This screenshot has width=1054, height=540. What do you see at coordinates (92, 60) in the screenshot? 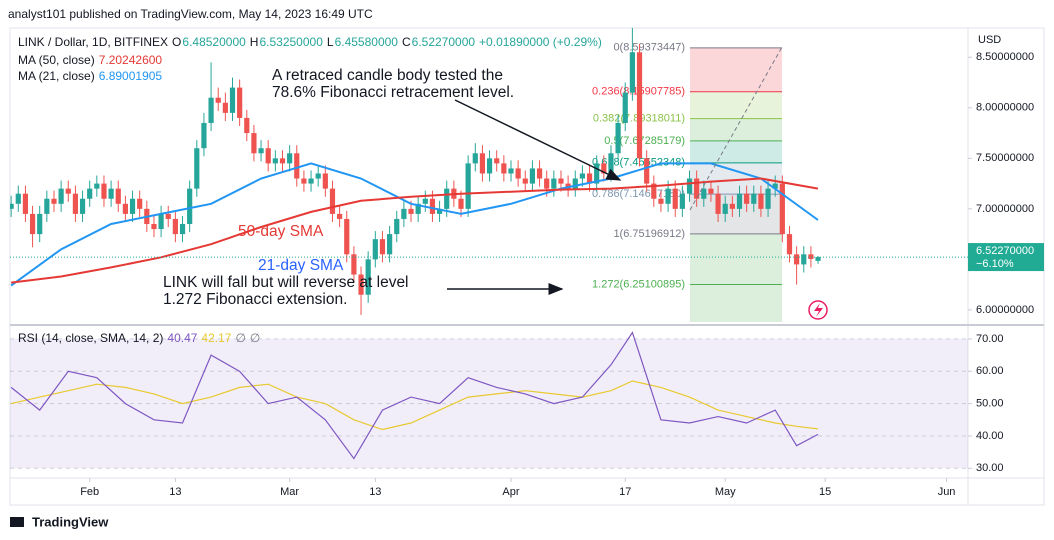
I see `legend-ma50: MA (50, close) 7.20242600` at bounding box center [92, 60].